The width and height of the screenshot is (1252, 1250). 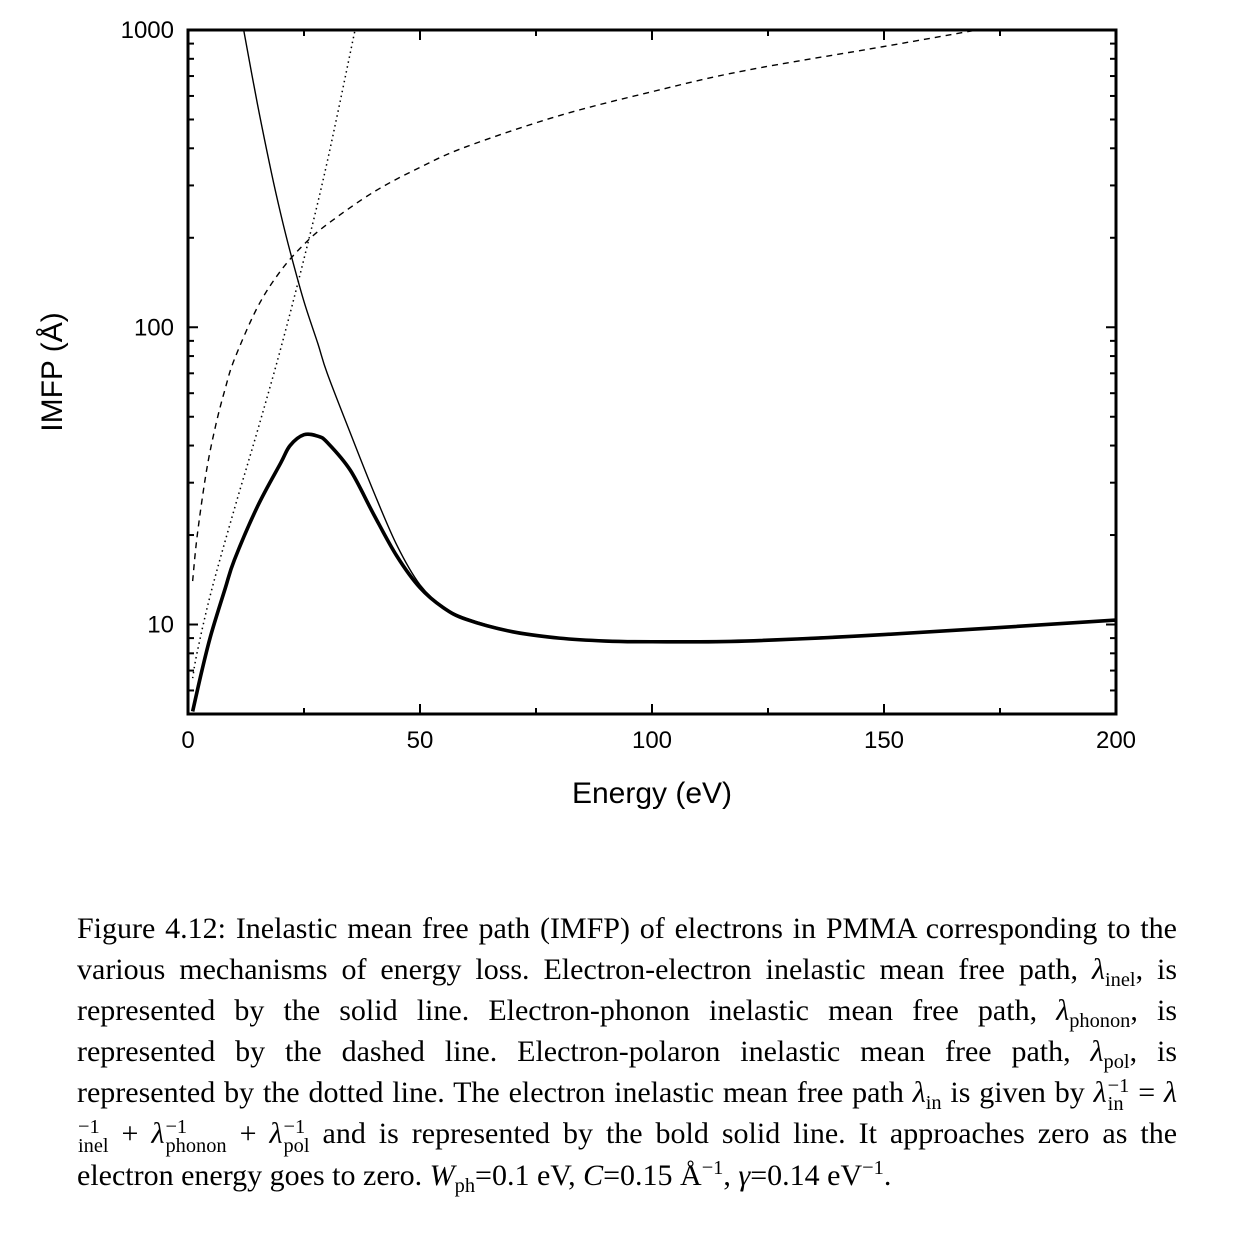 What do you see at coordinates (1100, 1021) in the screenshot?
I see `sub-phonon: phonon` at bounding box center [1100, 1021].